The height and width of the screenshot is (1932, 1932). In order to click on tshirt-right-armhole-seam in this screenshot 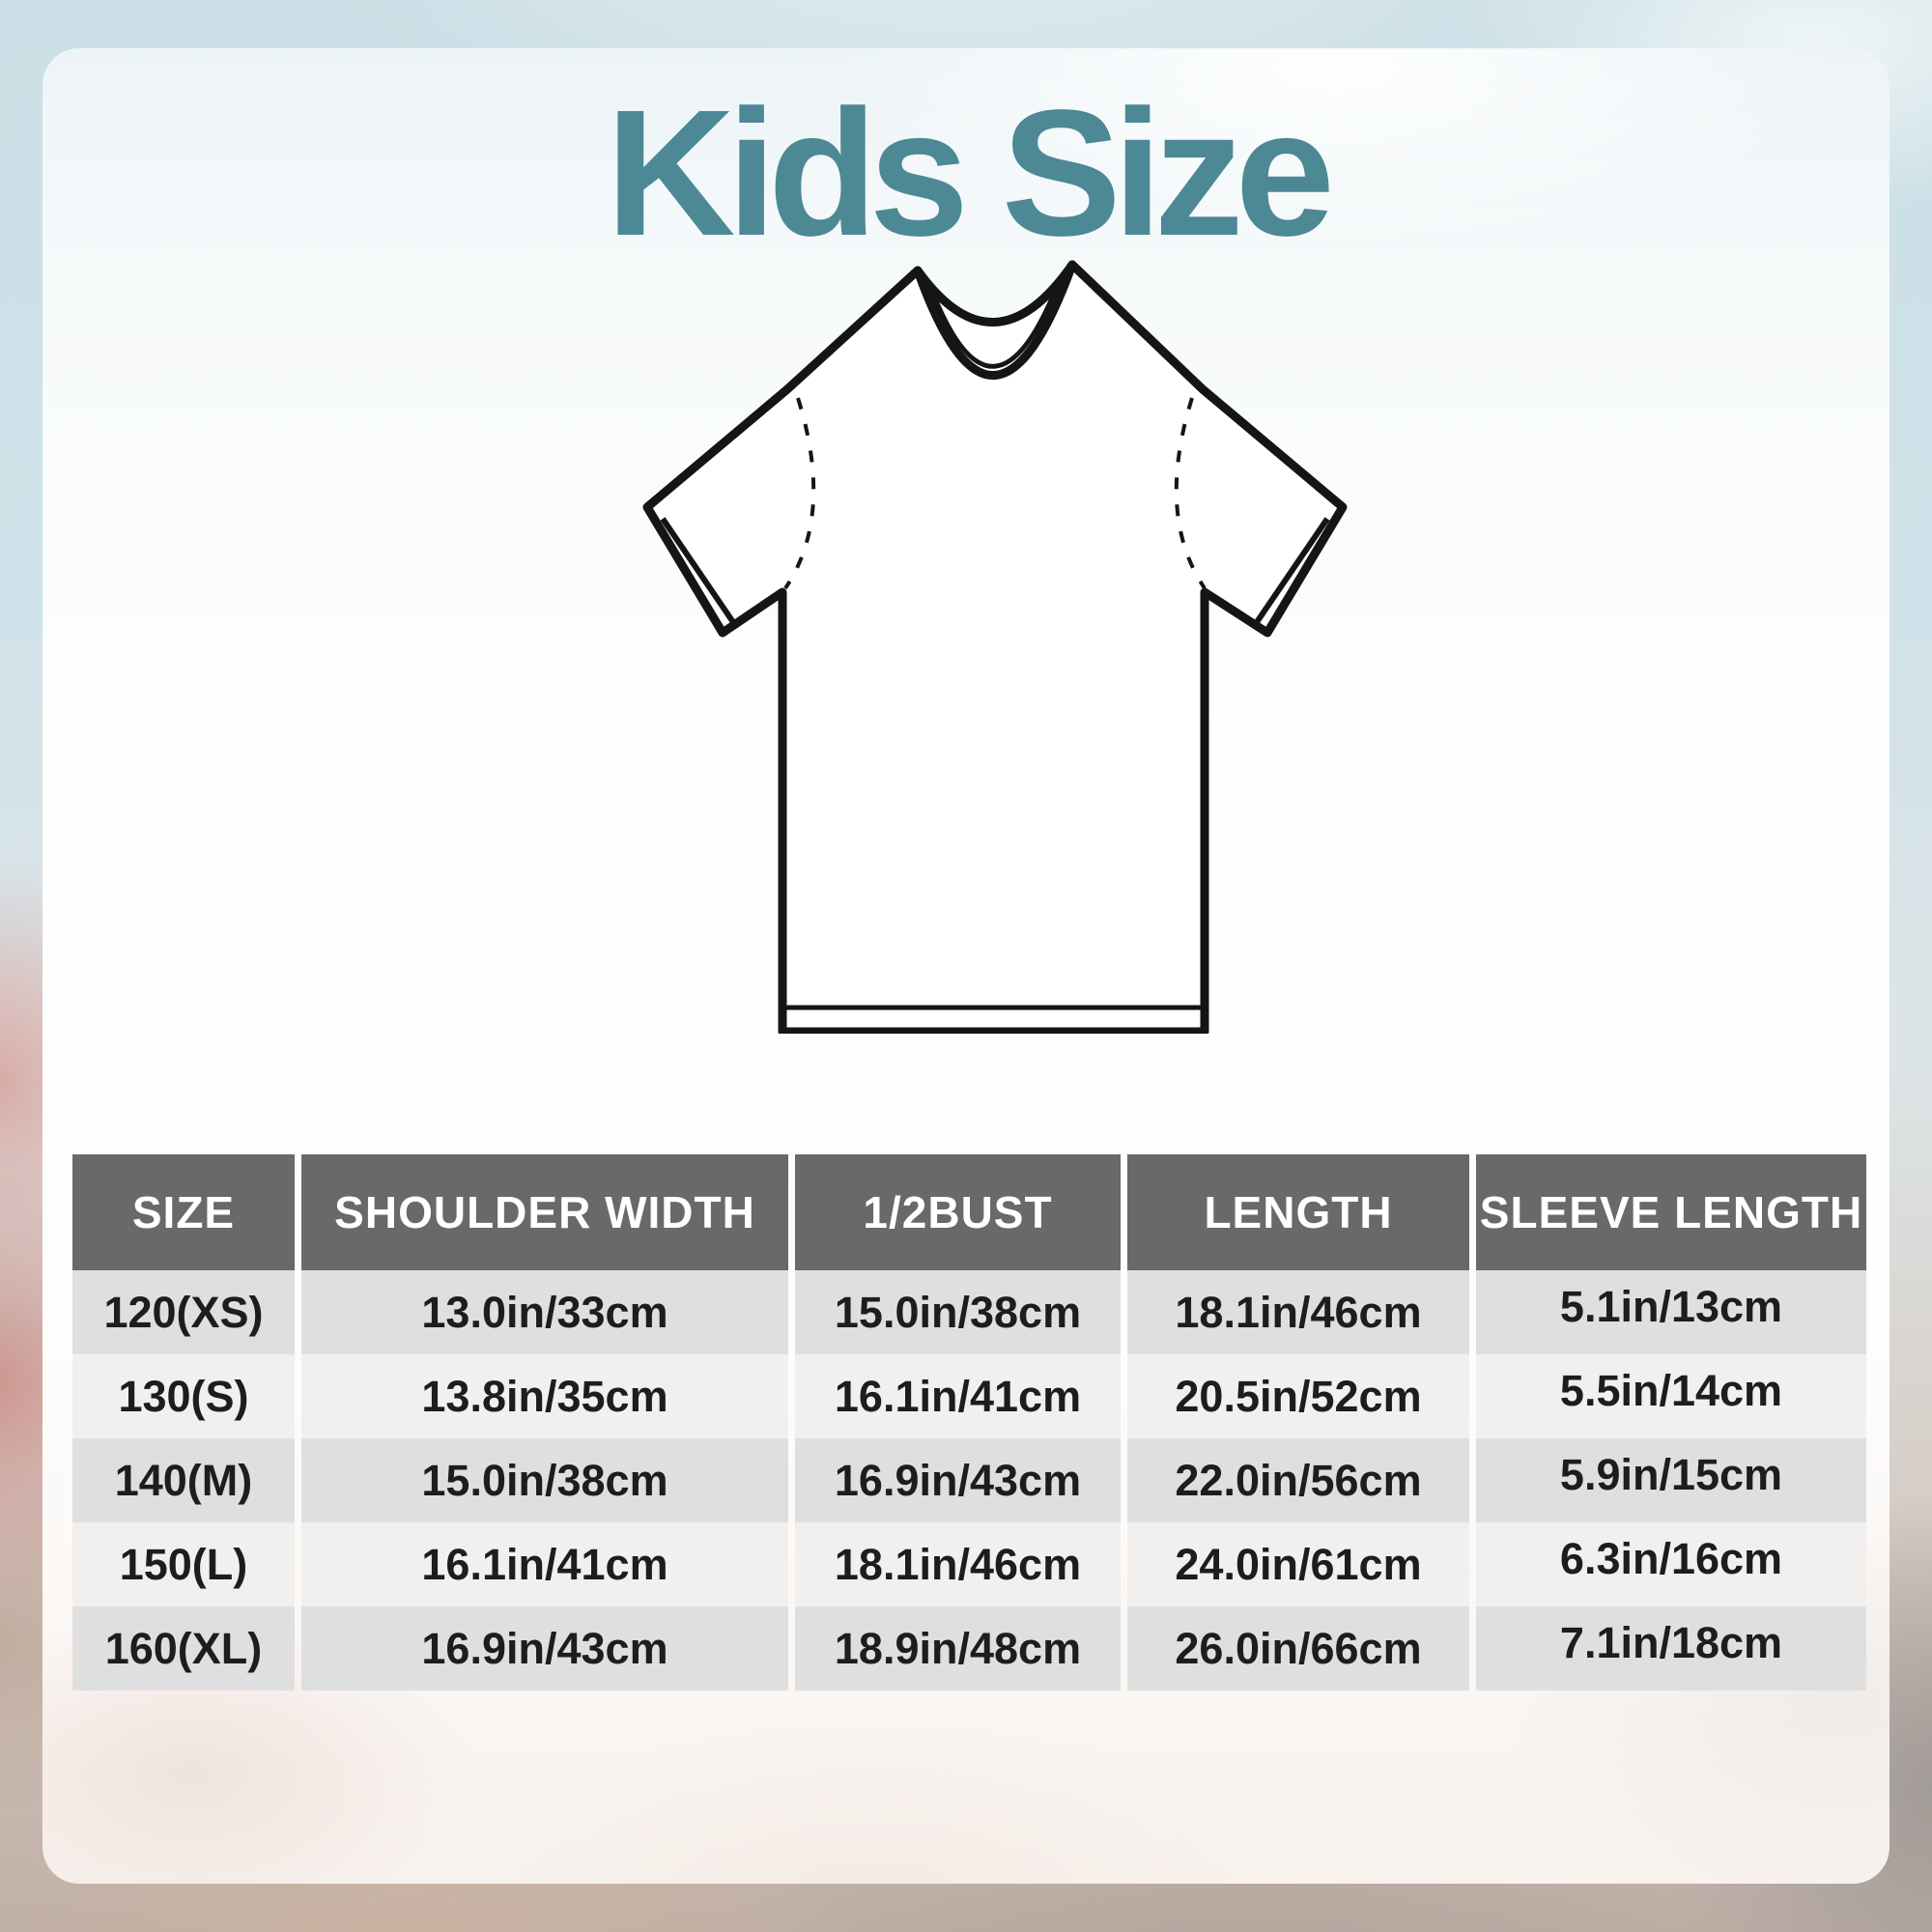, I will do `click(1190, 493)`.